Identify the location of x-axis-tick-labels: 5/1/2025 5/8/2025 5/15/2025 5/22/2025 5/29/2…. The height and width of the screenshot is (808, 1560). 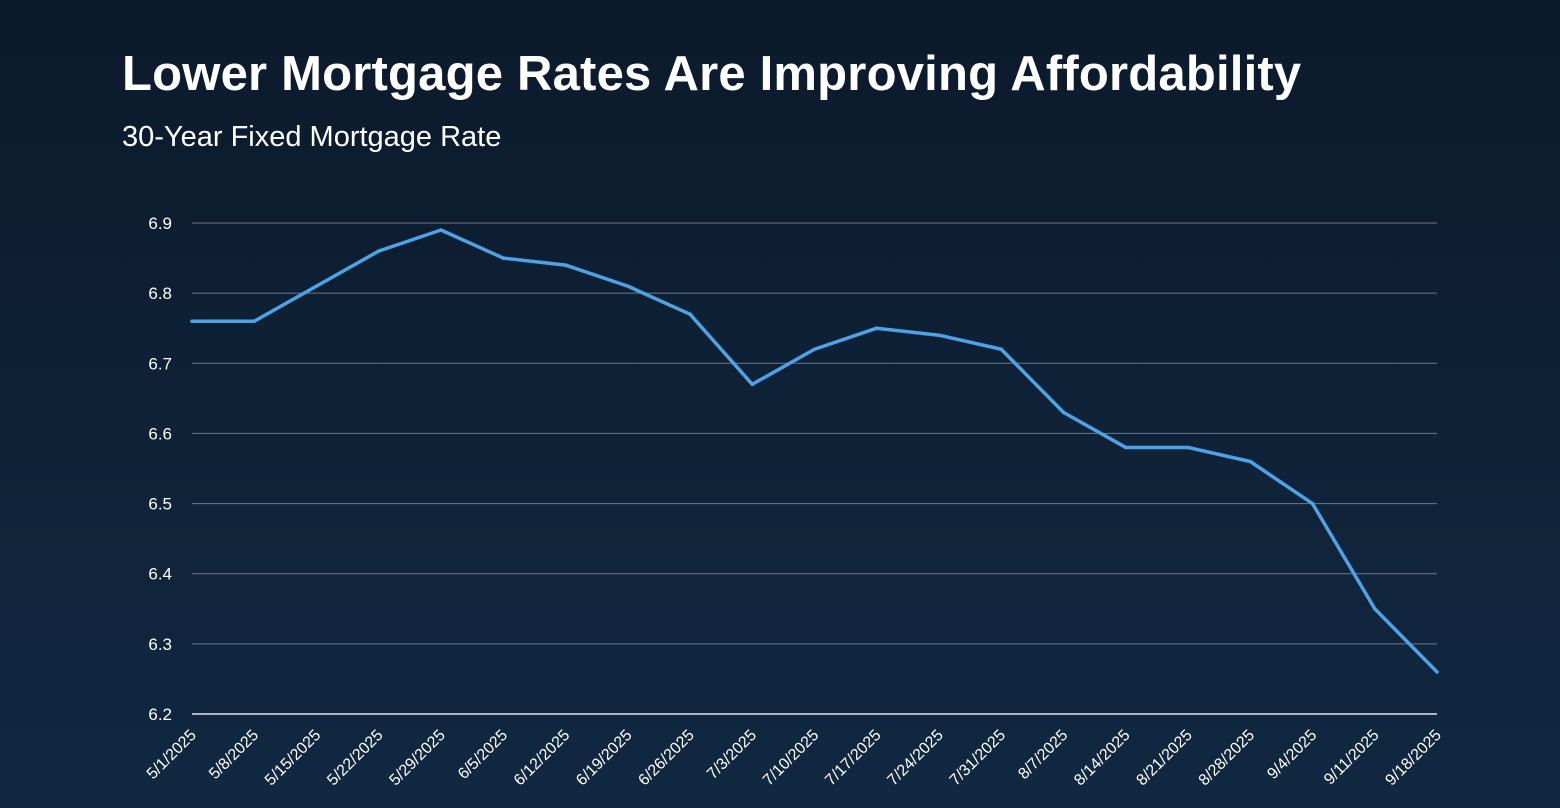
(794, 758).